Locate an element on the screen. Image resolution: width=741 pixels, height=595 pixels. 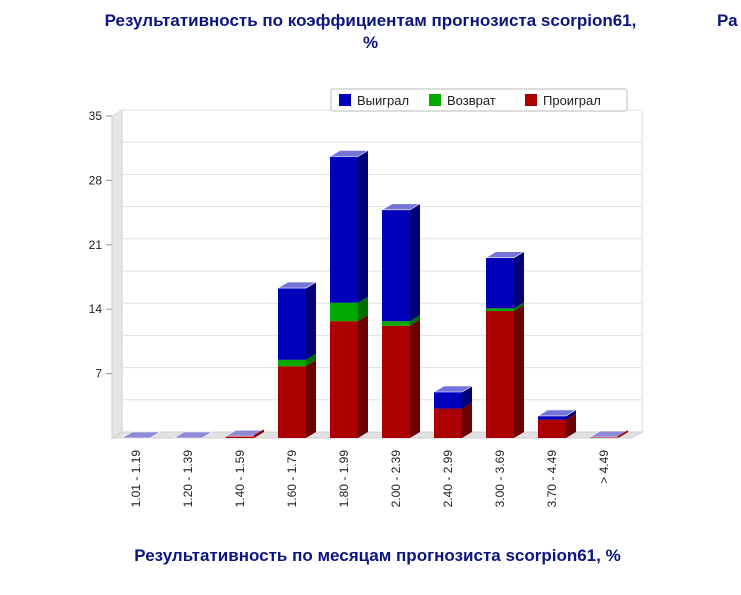
y-axis: 7 14 21 28 35 is located at coordinates (100, 245).